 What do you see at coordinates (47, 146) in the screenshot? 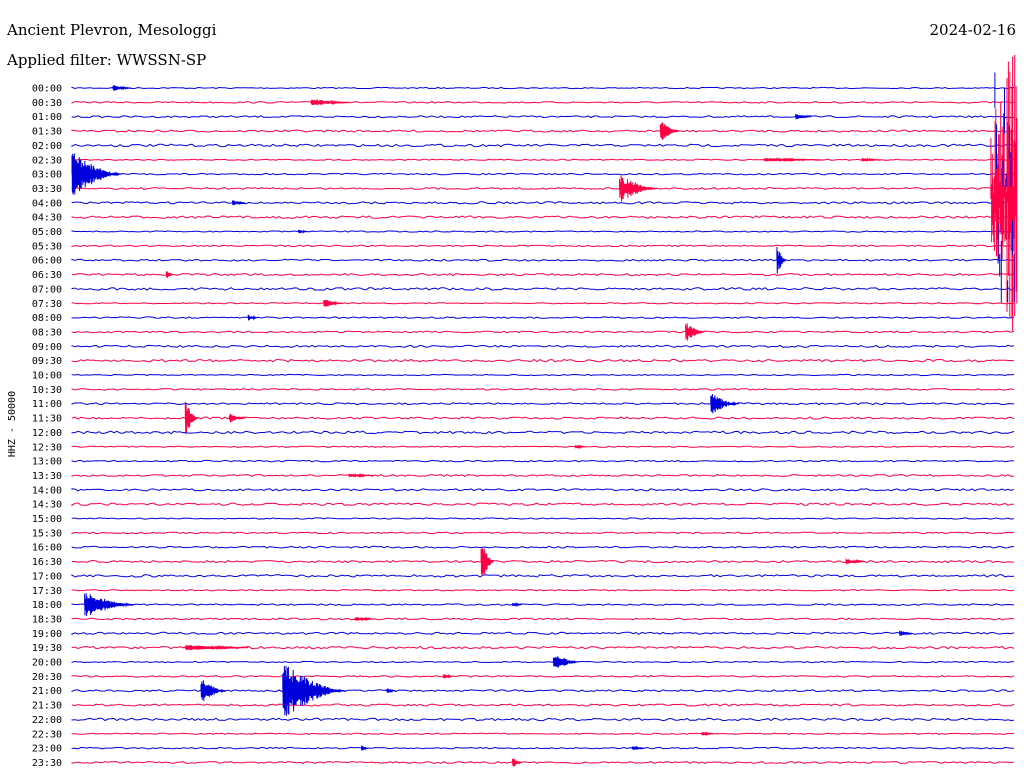
I see `row-label: 02:00` at bounding box center [47, 146].